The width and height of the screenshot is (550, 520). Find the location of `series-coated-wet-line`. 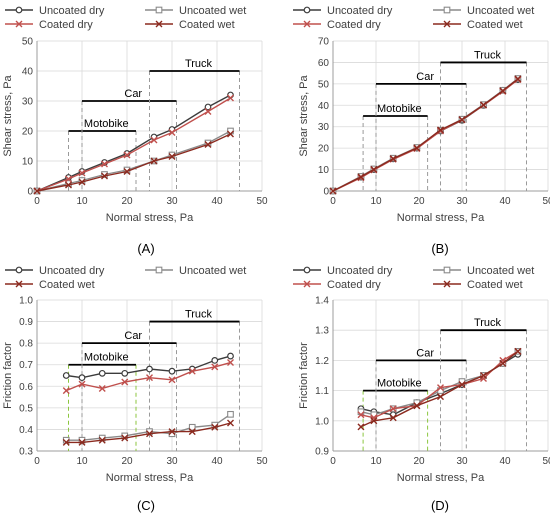

series-coated-wet-line is located at coordinates (425, 135).